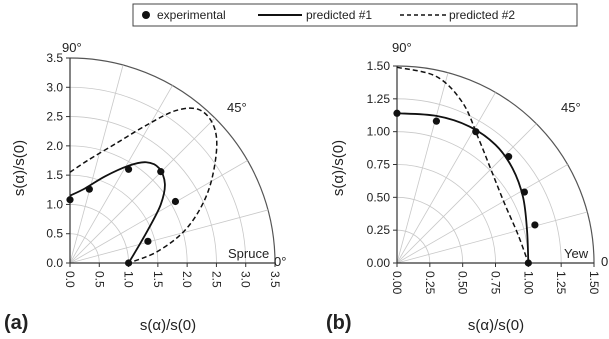 The height and width of the screenshot is (339, 609). What do you see at coordinates (54, 263) in the screenshot?
I see `y-tick-label: 0.0` at bounding box center [54, 263].